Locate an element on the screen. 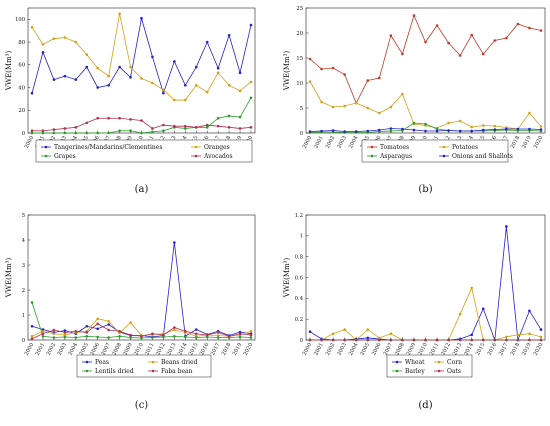 Image resolution: width=550 pixels, height=426 pixels. x-tick-label: 2009 is located at coordinates (411, 349).